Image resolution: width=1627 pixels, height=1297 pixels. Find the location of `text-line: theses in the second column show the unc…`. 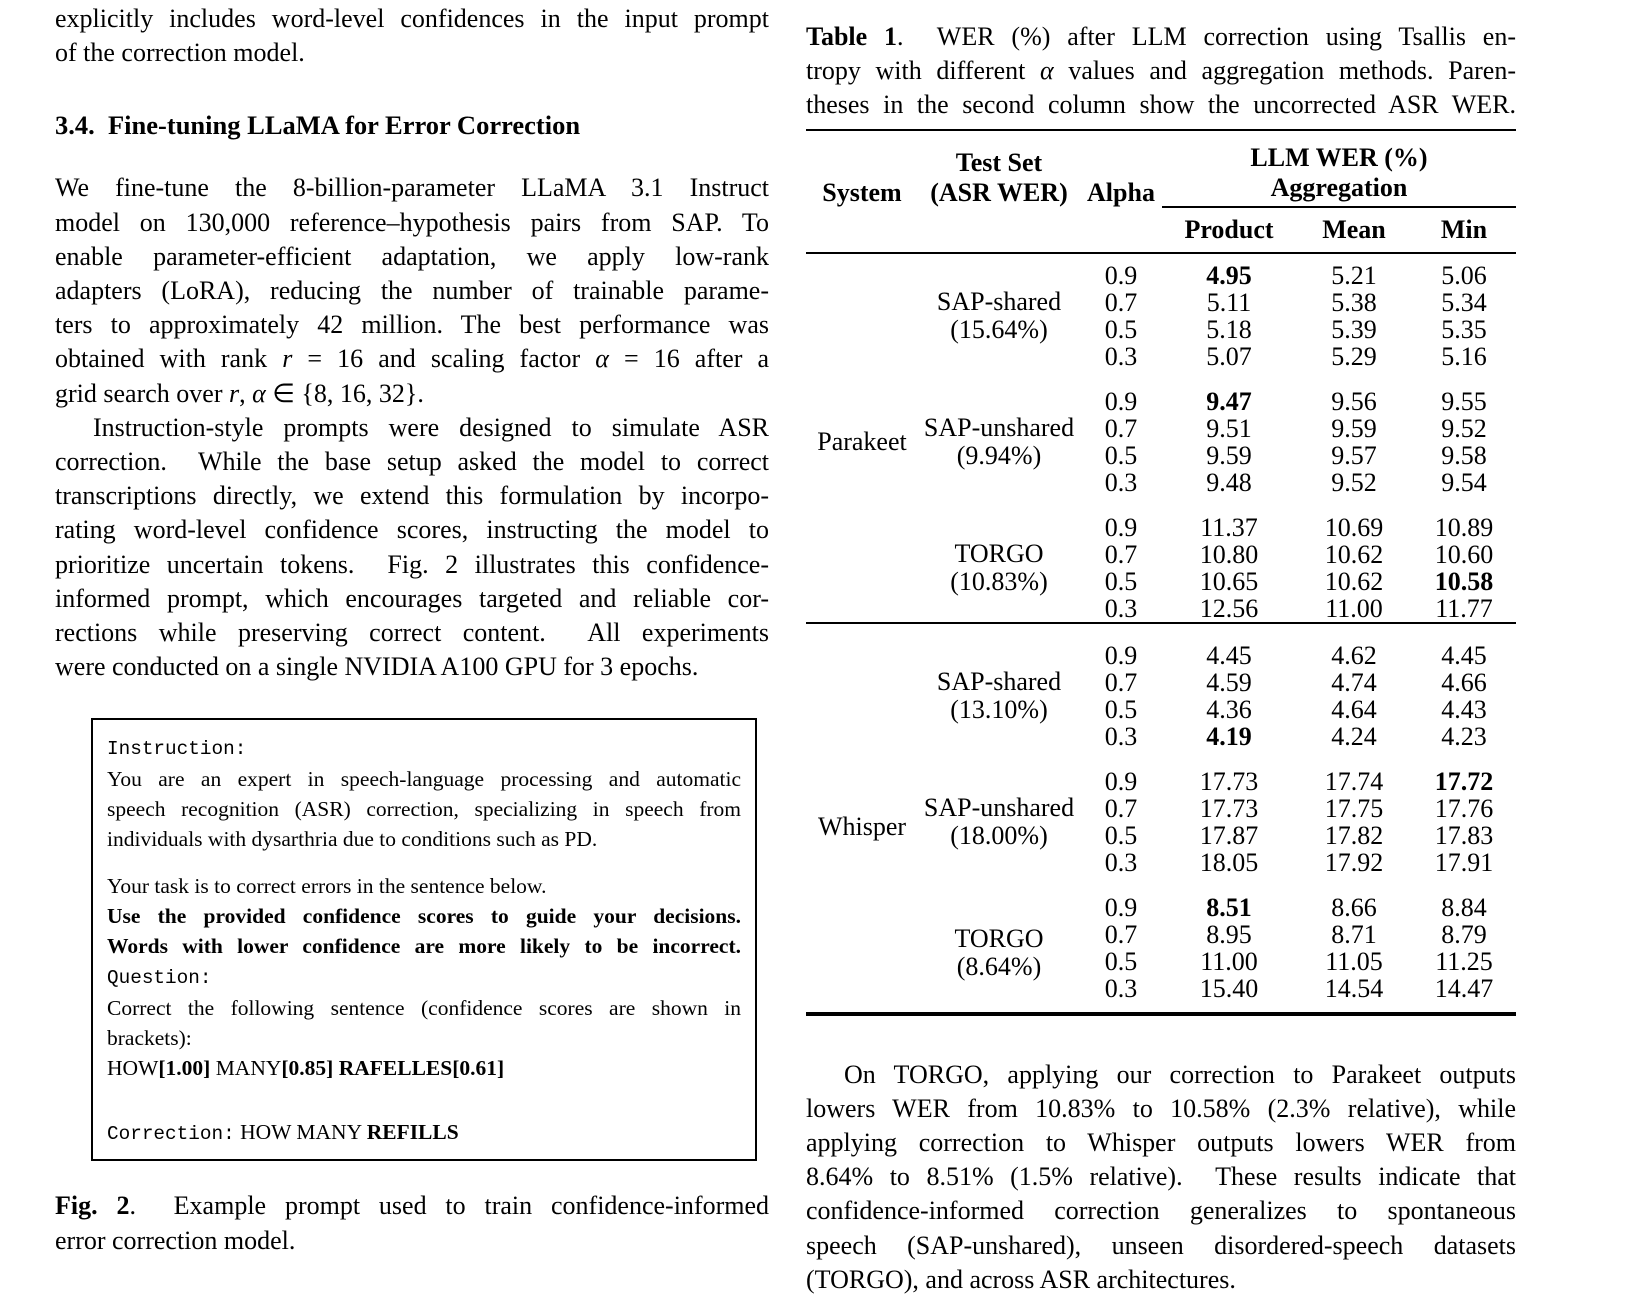

text-line: theses in the second column show the unc… is located at coordinates (1161, 105).